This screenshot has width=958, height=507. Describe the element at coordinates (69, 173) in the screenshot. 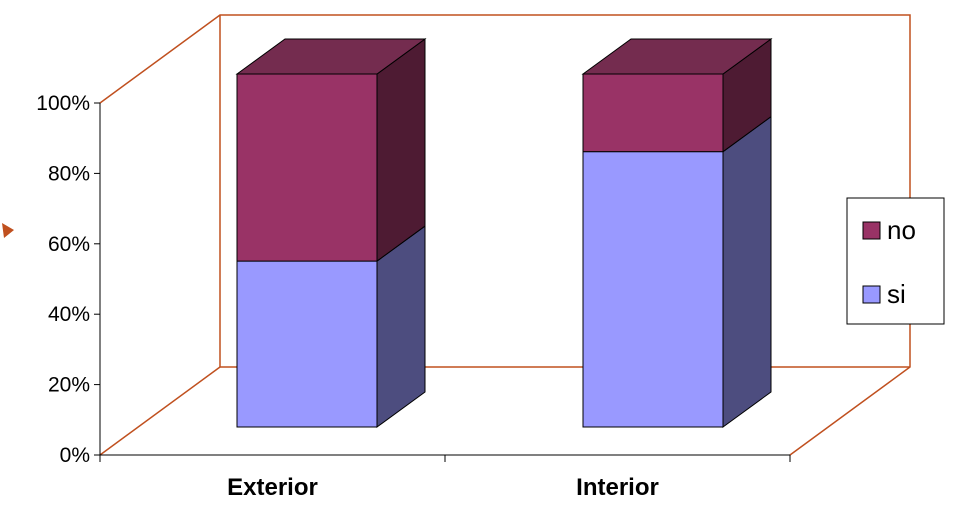

I see `y-tick-label: 80%` at that location.